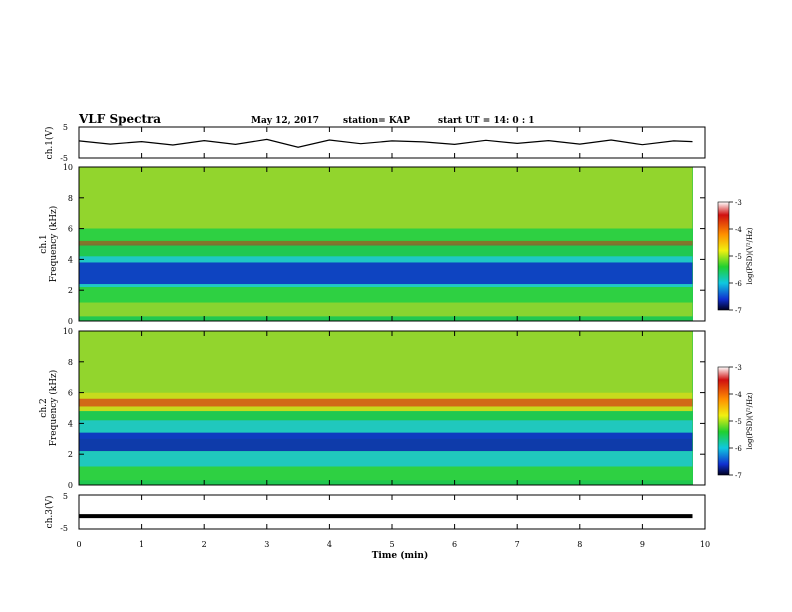  Describe the element at coordinates (285, 121) in the screenshot. I see `date-label: May 12, 2017` at that location.